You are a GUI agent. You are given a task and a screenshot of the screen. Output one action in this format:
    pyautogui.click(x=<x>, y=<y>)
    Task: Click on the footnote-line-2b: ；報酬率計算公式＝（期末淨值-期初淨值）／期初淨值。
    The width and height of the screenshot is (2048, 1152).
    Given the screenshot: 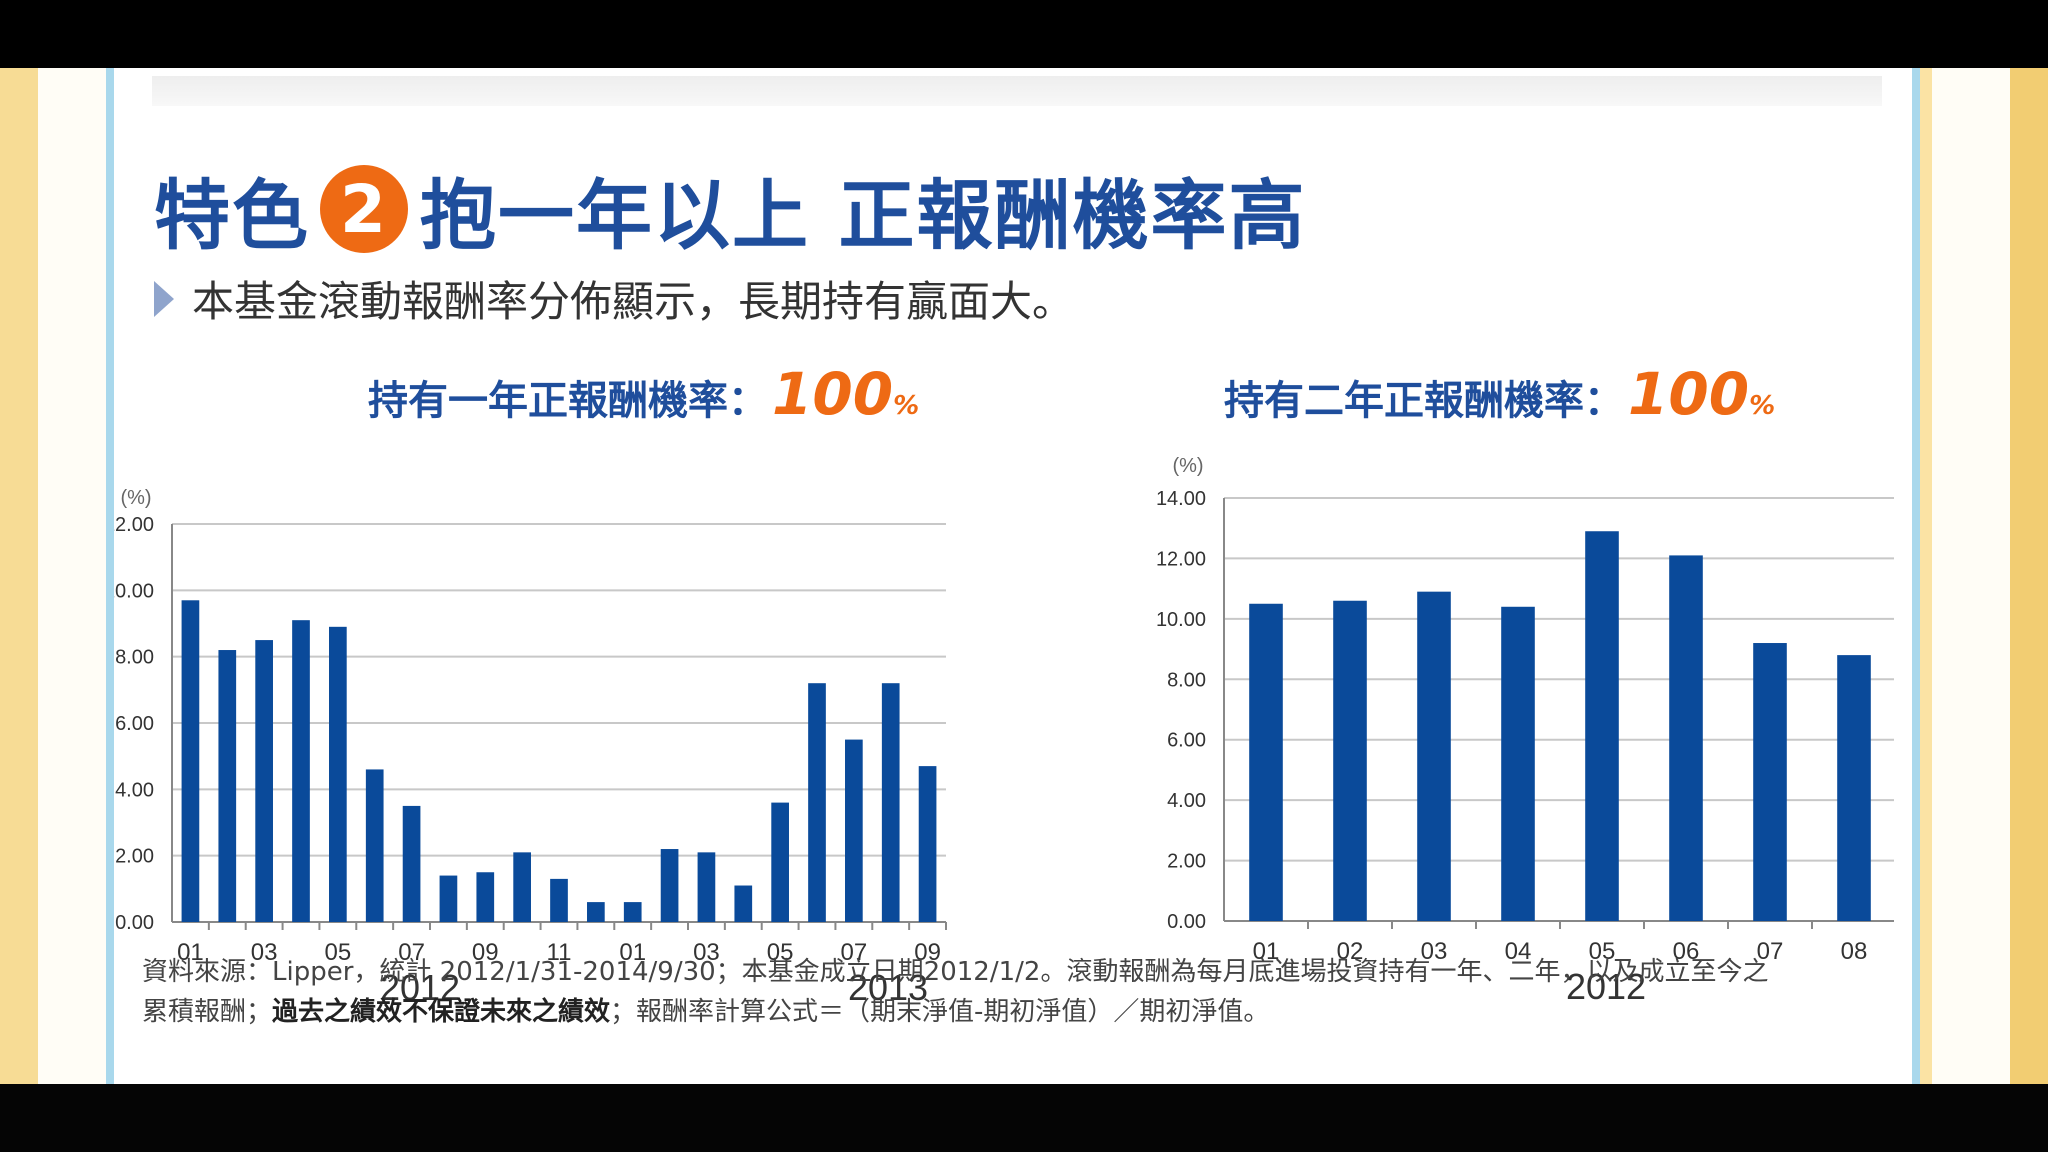 What is the action you would take?
    pyautogui.click(x=940, y=1012)
    